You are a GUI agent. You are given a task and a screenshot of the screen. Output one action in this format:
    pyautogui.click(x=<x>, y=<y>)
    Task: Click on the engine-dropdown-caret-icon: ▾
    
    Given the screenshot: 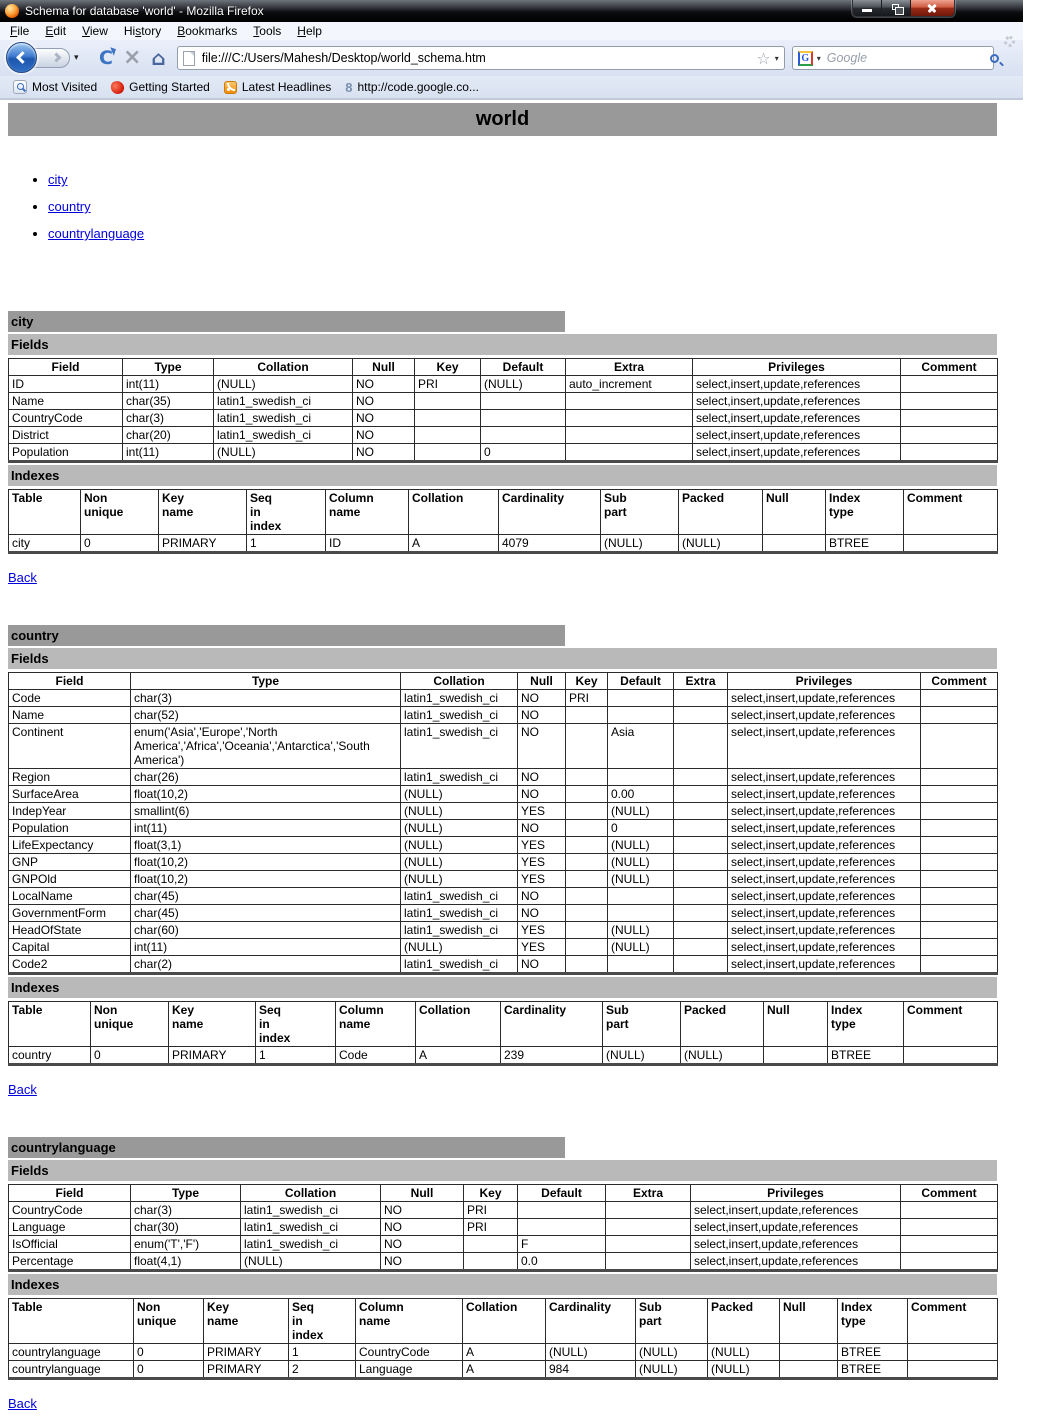 What is the action you would take?
    pyautogui.click(x=818, y=58)
    